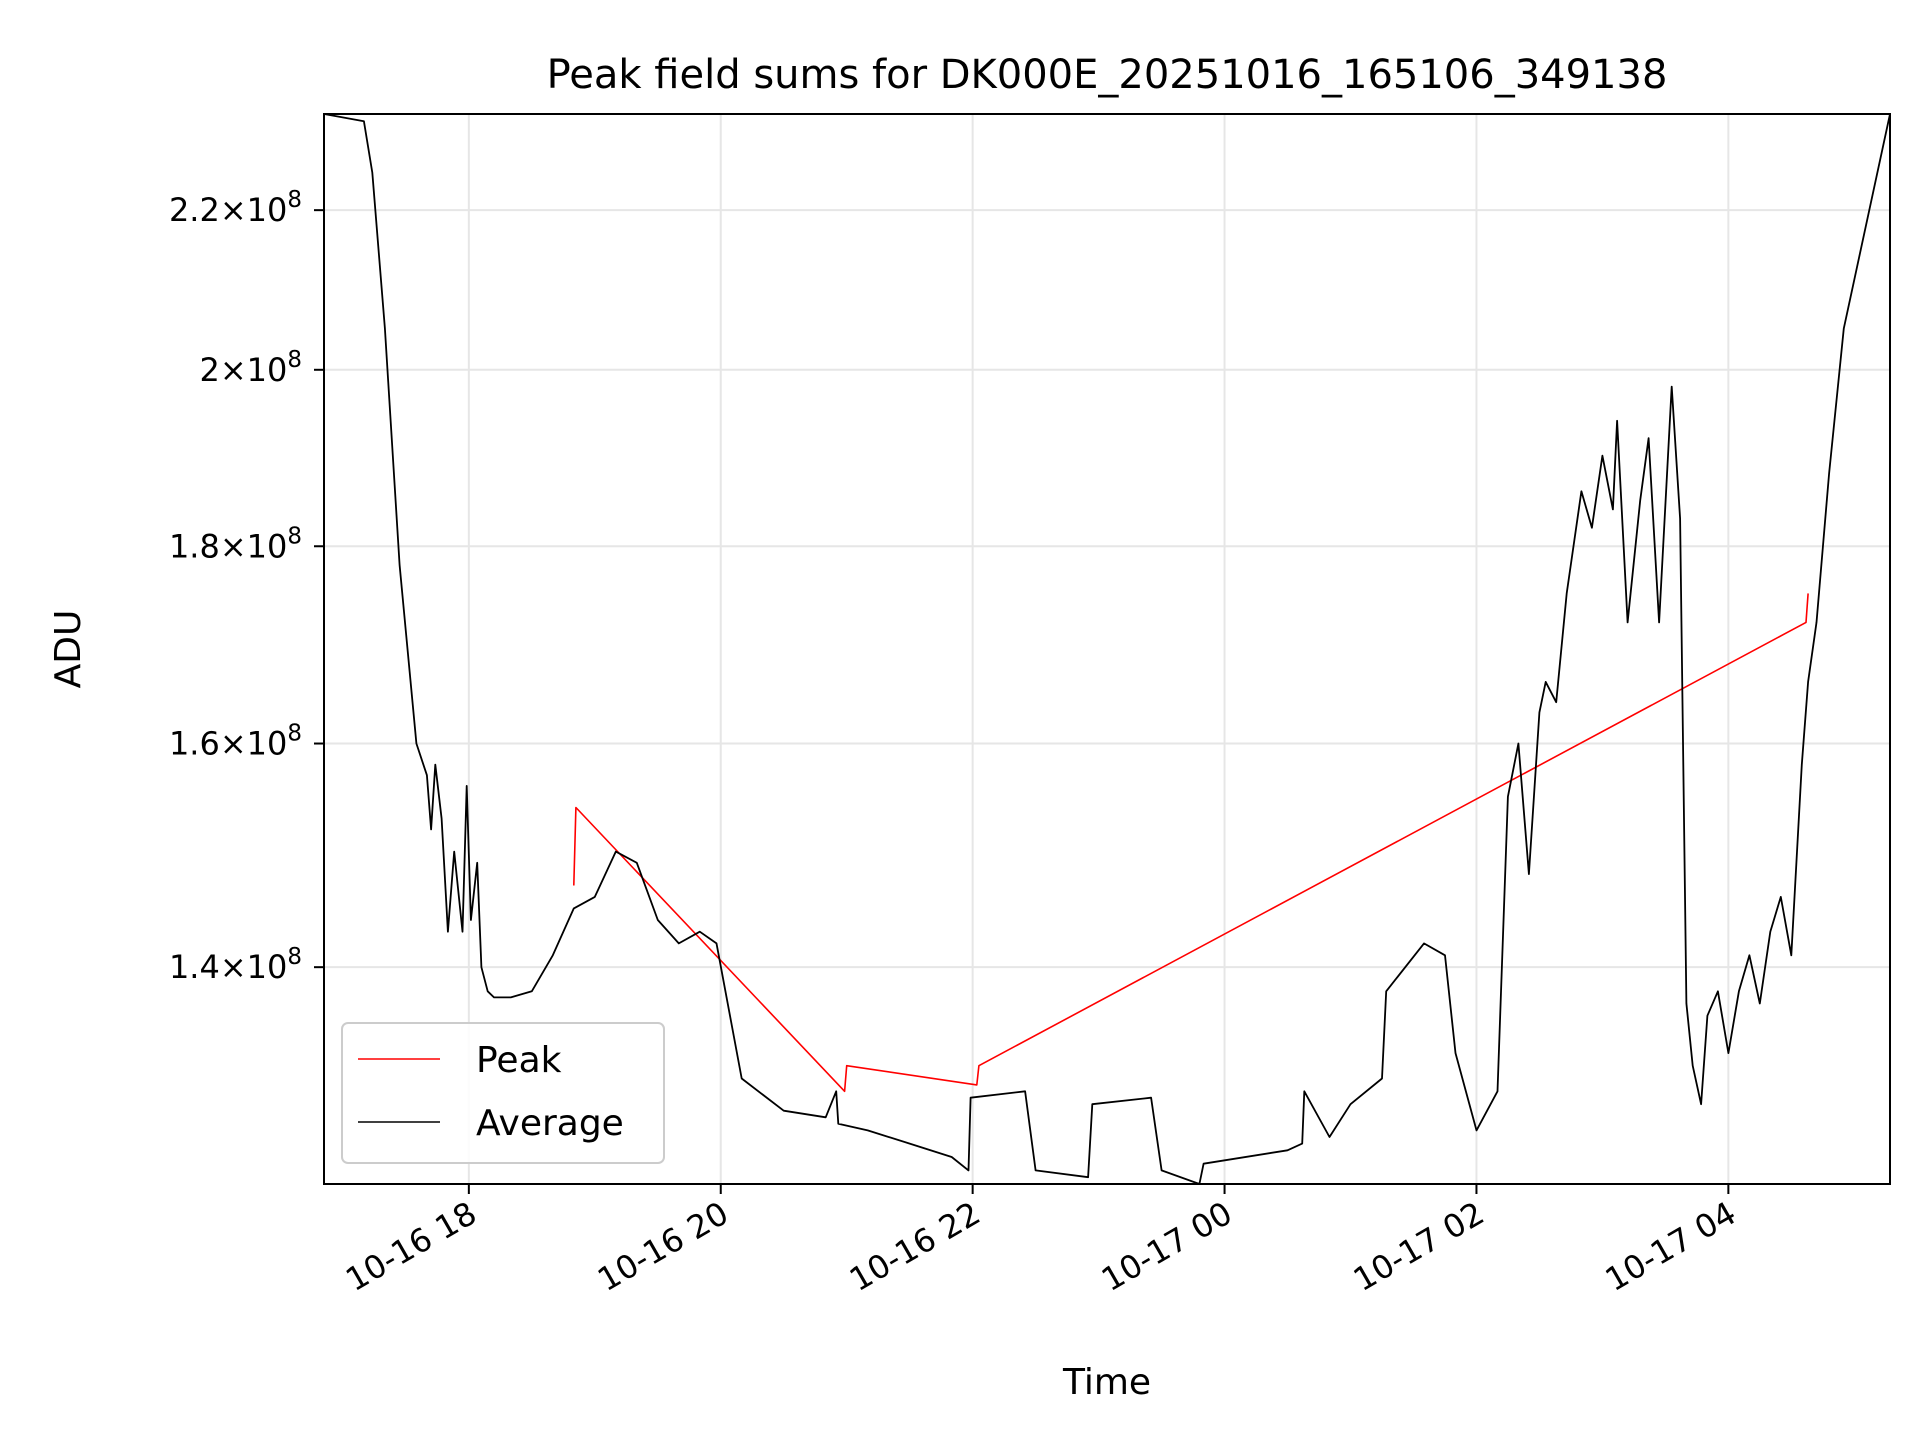 This screenshot has width=1920, height=1440. I want to click on legend: Peak Average, so click(503, 1093).